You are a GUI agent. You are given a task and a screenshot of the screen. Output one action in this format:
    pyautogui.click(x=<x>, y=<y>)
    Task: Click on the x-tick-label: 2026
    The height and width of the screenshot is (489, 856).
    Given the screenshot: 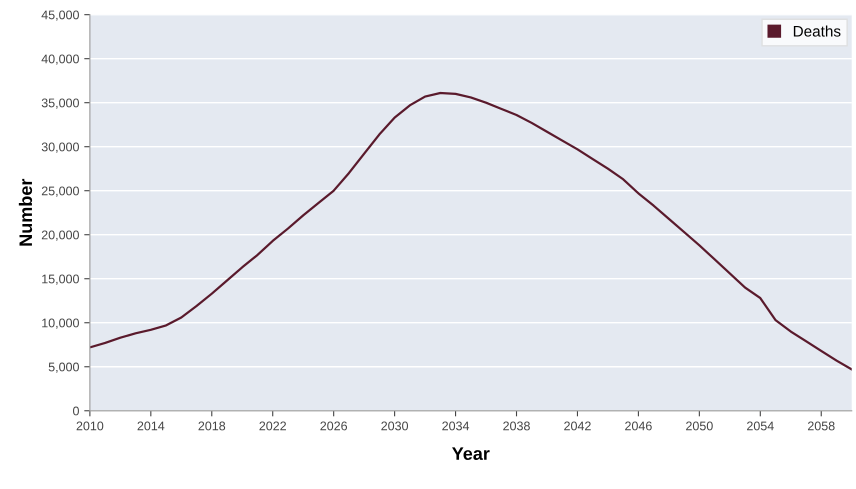 What is the action you would take?
    pyautogui.click(x=334, y=426)
    